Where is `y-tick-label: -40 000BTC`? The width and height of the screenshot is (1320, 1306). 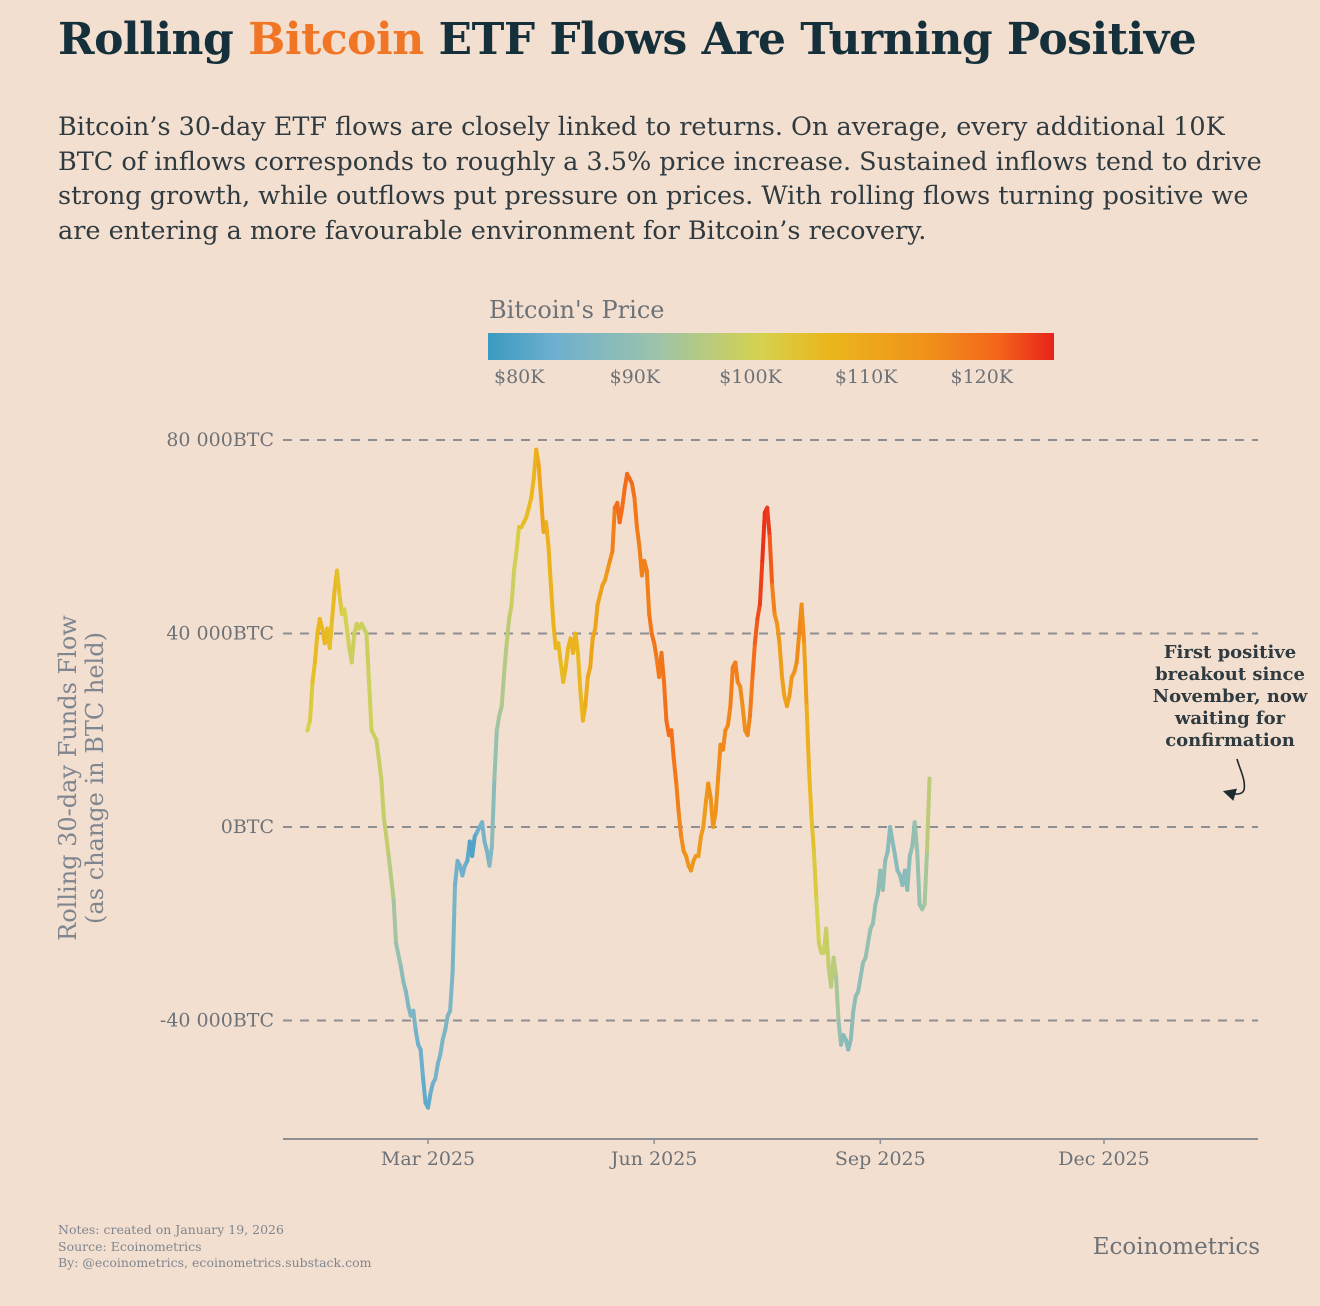
y-tick-label: -40 000BTC is located at coordinates (217, 1021).